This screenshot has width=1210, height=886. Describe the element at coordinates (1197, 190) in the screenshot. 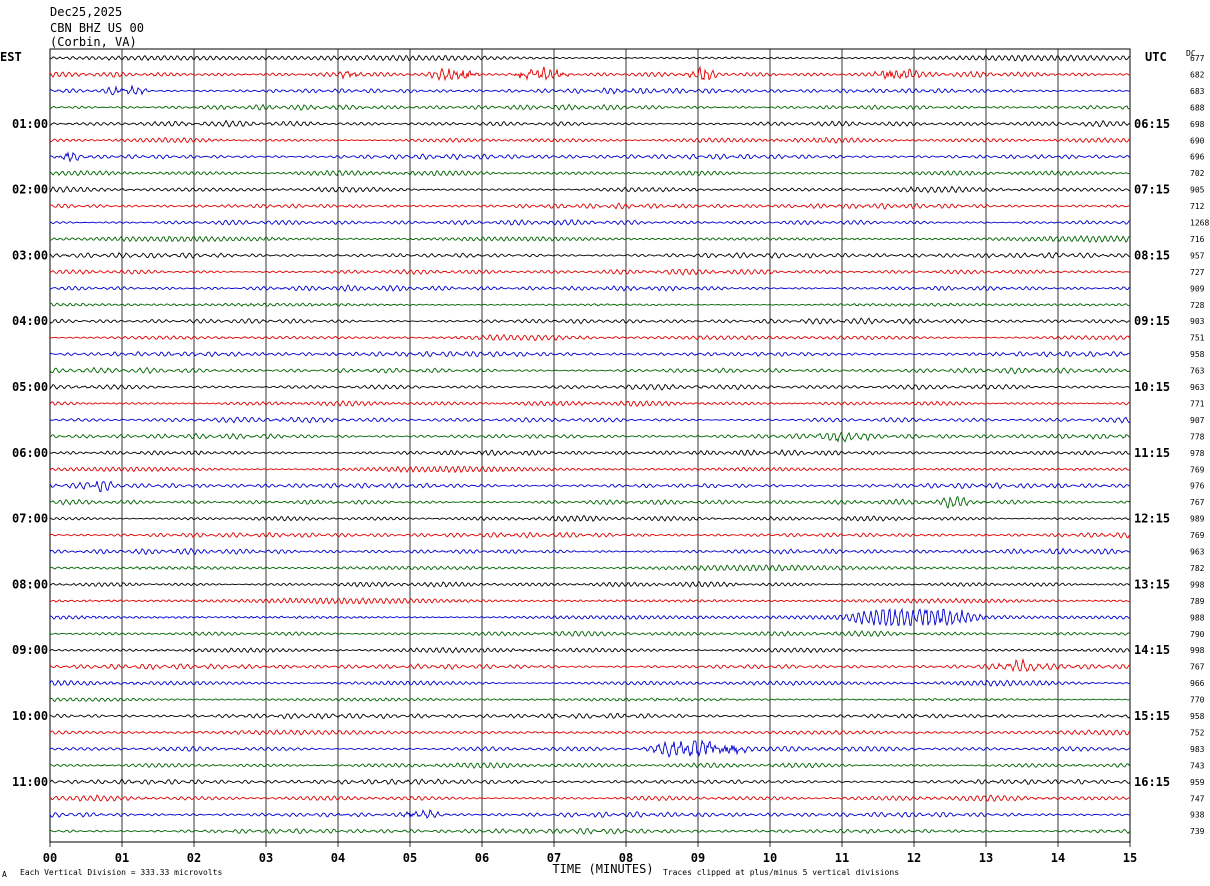

I see `dc-offset-label: 905` at that location.